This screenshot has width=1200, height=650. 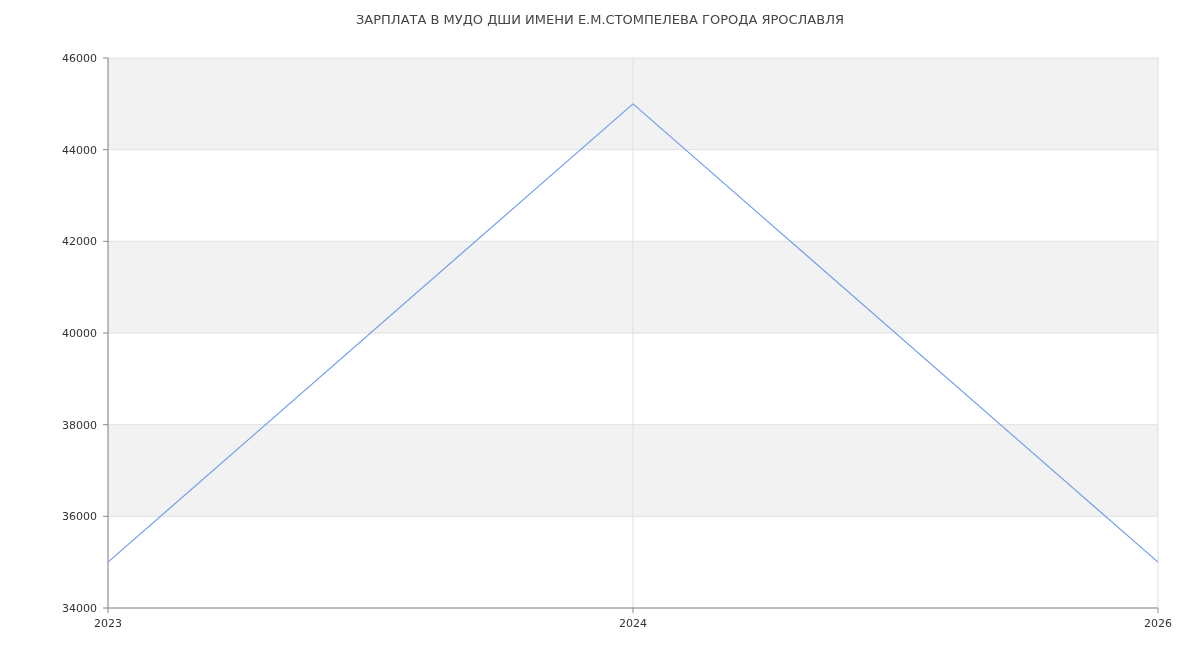 What do you see at coordinates (79, 333) in the screenshot?
I see `y-tick-label: 40000` at bounding box center [79, 333].